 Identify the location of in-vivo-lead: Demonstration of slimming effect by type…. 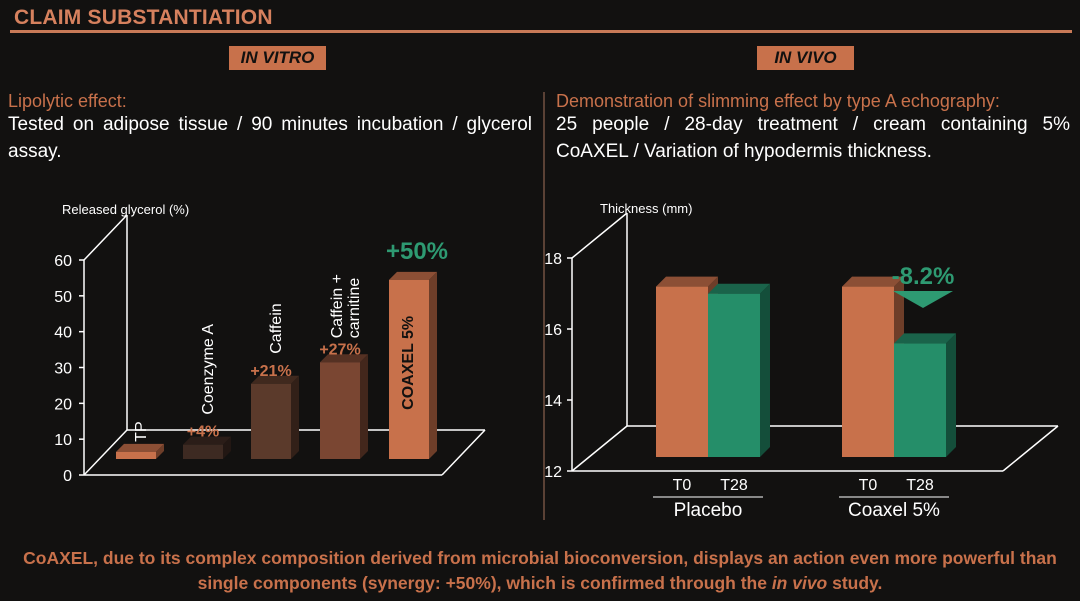
(778, 101).